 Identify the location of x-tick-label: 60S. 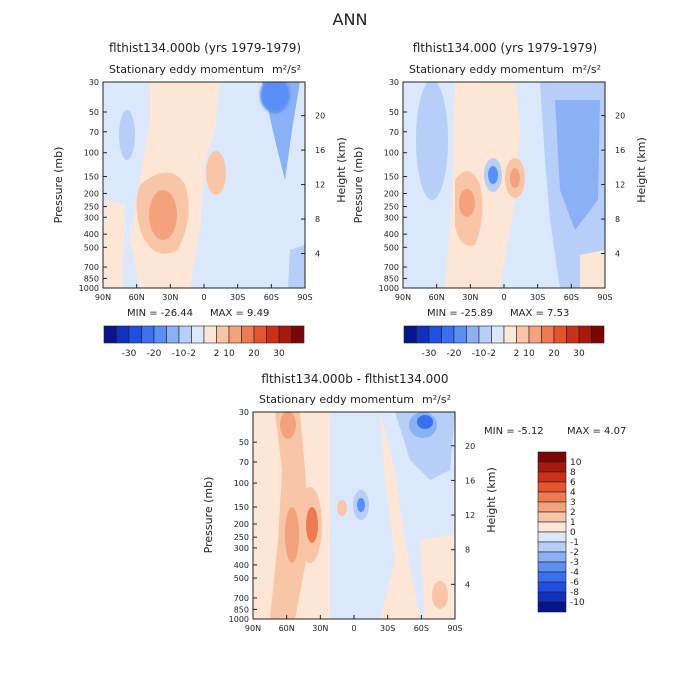
(571, 297).